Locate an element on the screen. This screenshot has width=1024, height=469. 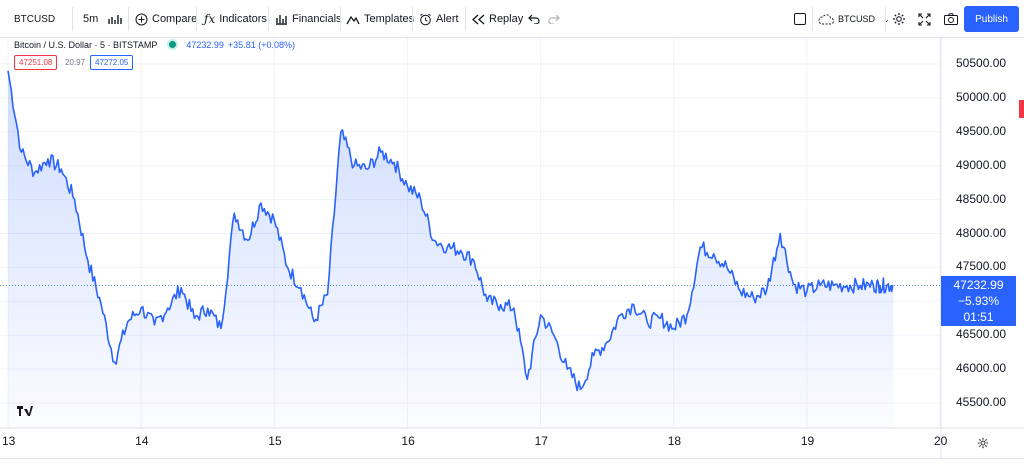
last-price-value: 47232.99 is located at coordinates (978, 285).